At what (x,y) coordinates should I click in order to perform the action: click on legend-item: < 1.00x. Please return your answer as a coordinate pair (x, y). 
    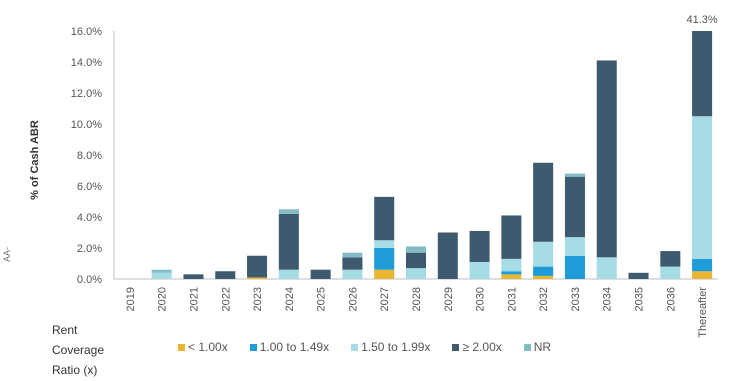
    Looking at the image, I should click on (203, 347).